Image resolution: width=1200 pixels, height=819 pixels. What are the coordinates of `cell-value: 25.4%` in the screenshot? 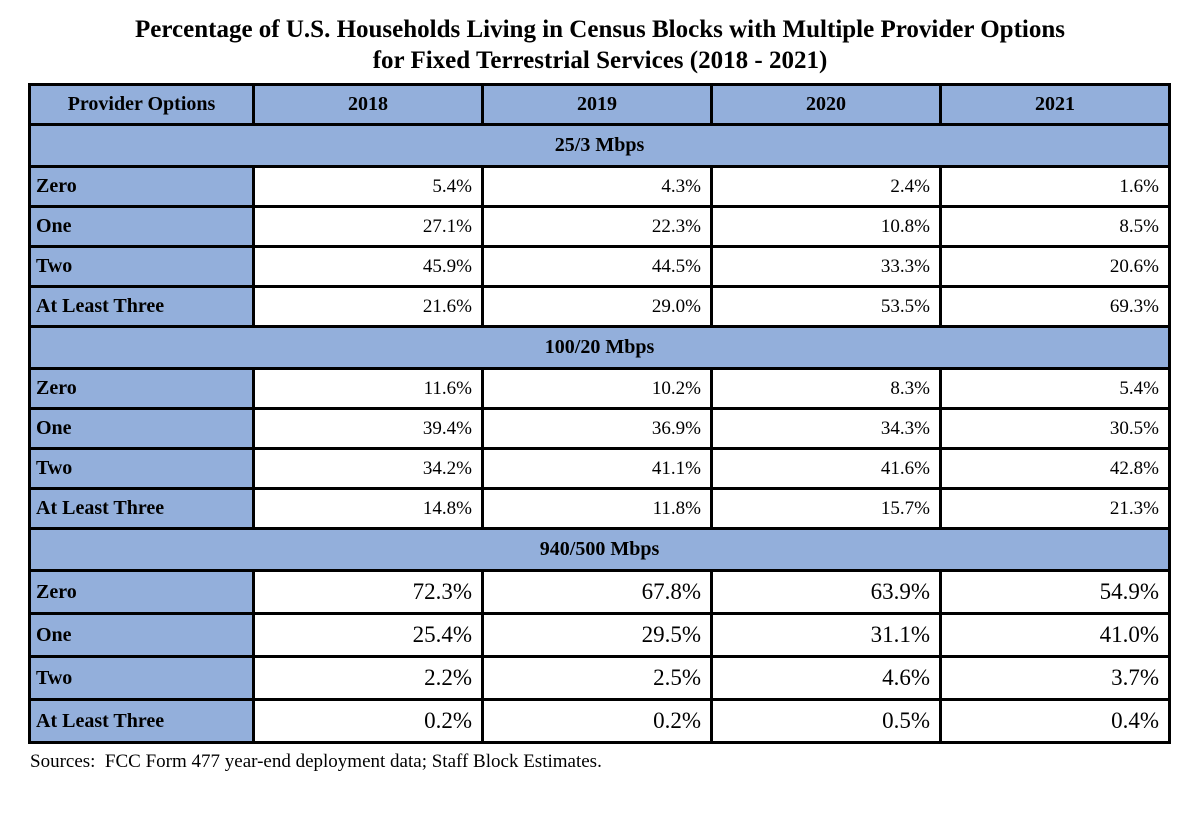 It's located at (368, 635).